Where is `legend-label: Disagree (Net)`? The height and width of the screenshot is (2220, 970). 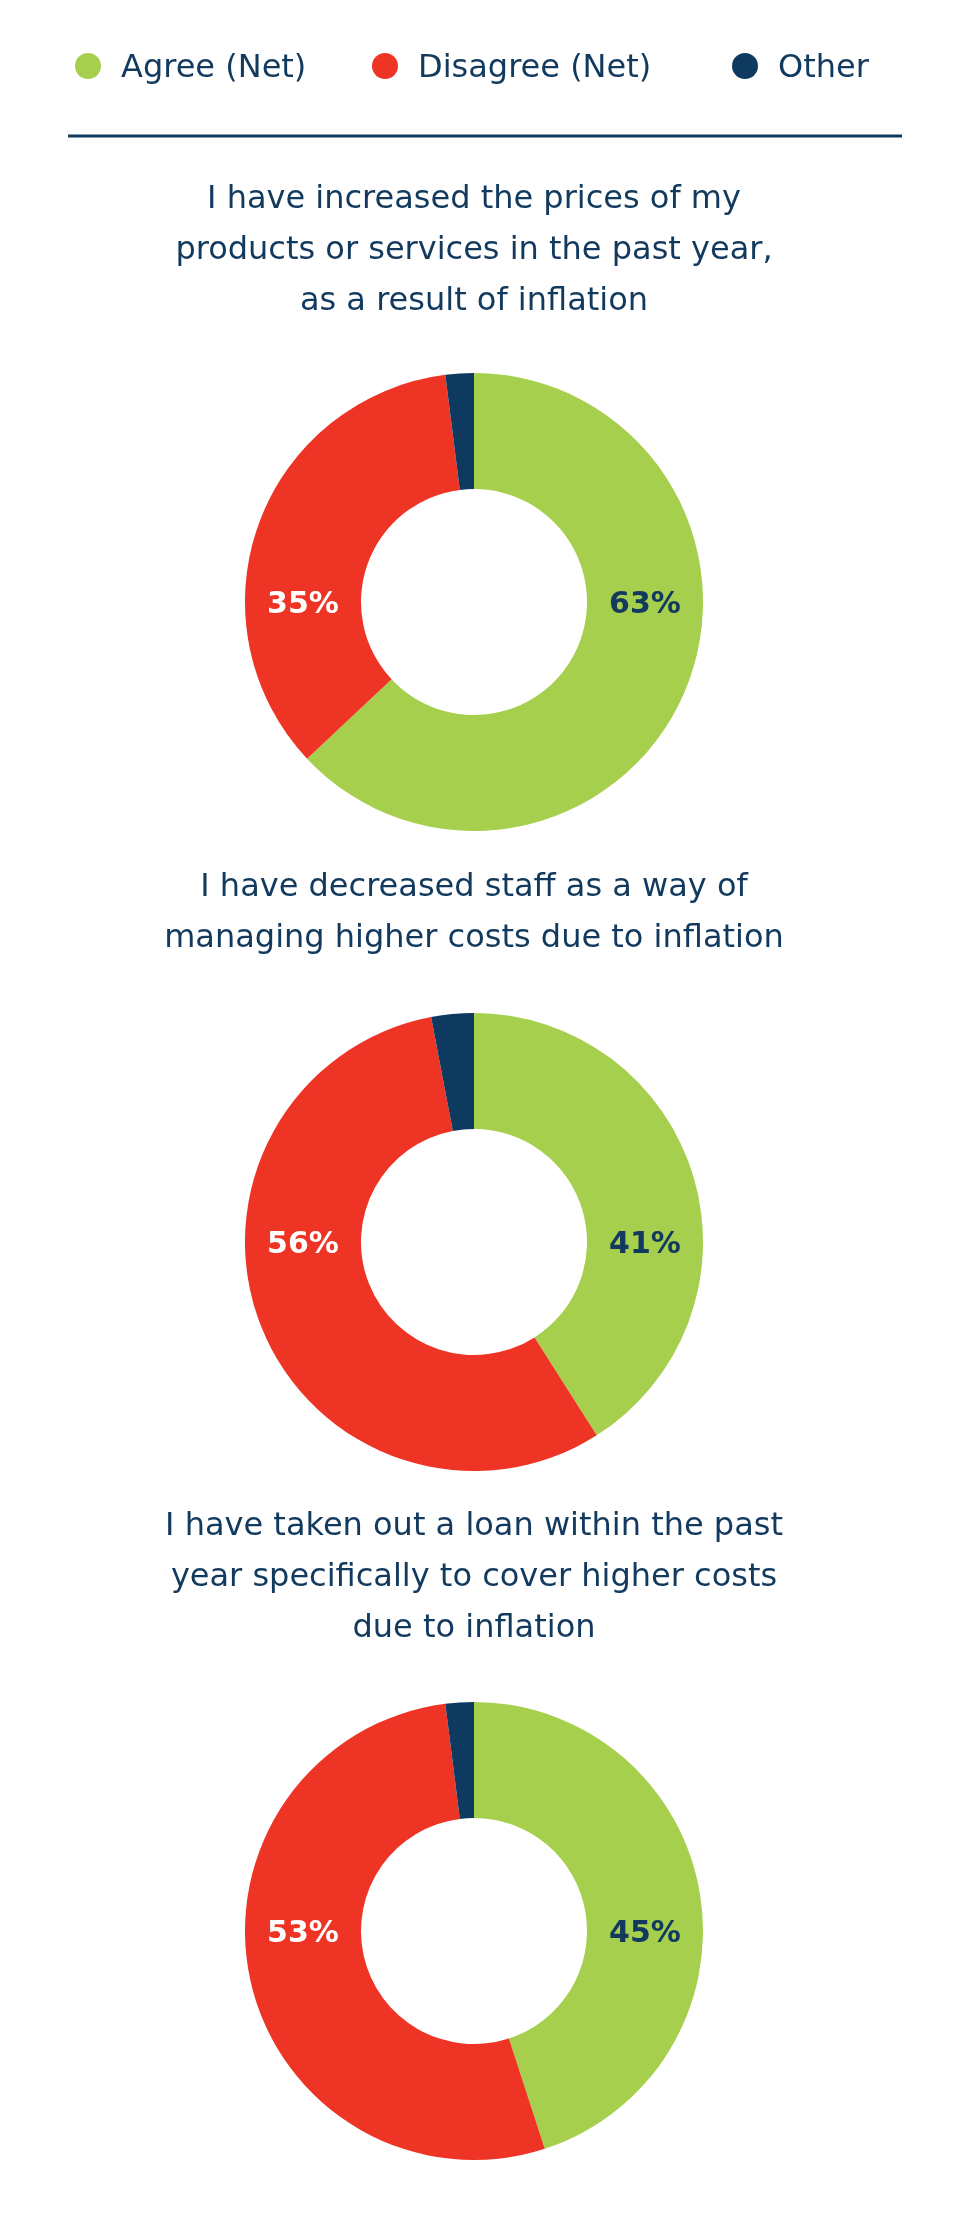 legend-label: Disagree (Net) is located at coordinates (535, 66).